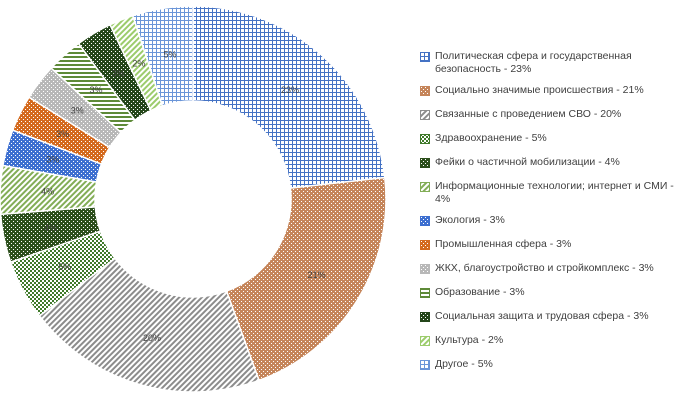  What do you see at coordinates (550, 364) in the screenshot?
I see `legend-item: Другое - 5%` at bounding box center [550, 364].